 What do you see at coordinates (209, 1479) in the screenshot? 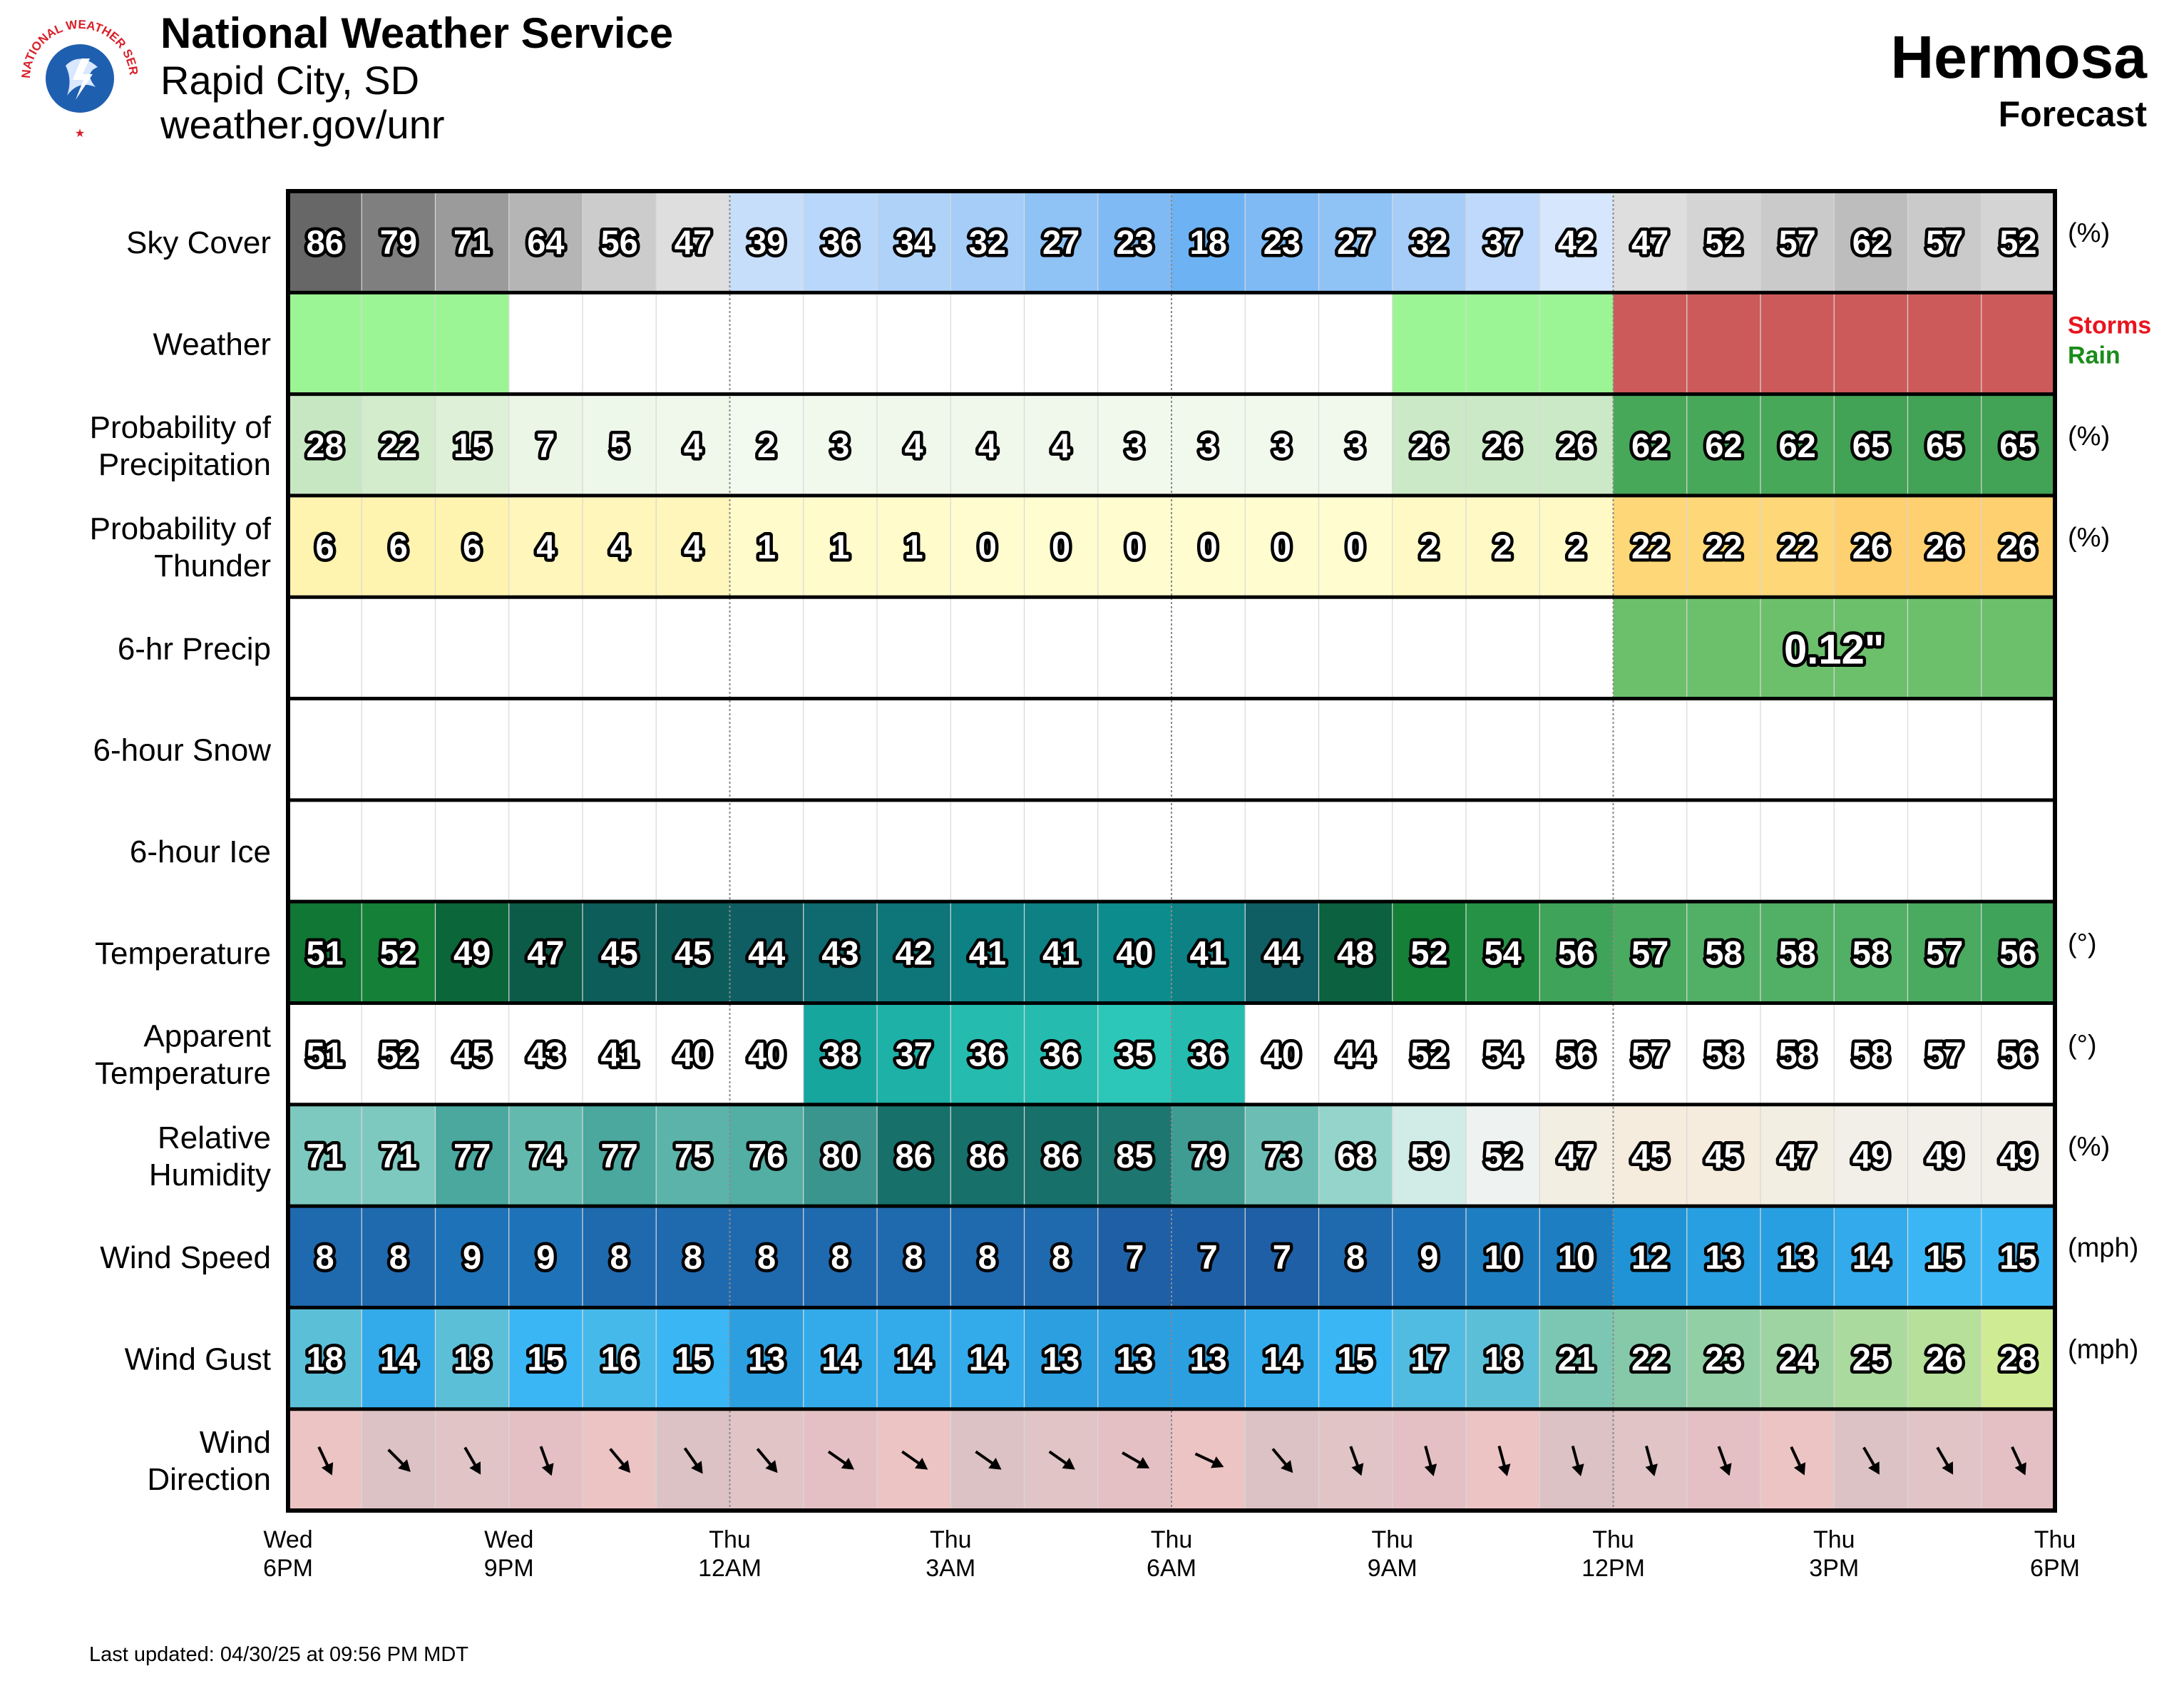
I see `row-label: Direction` at bounding box center [209, 1479].